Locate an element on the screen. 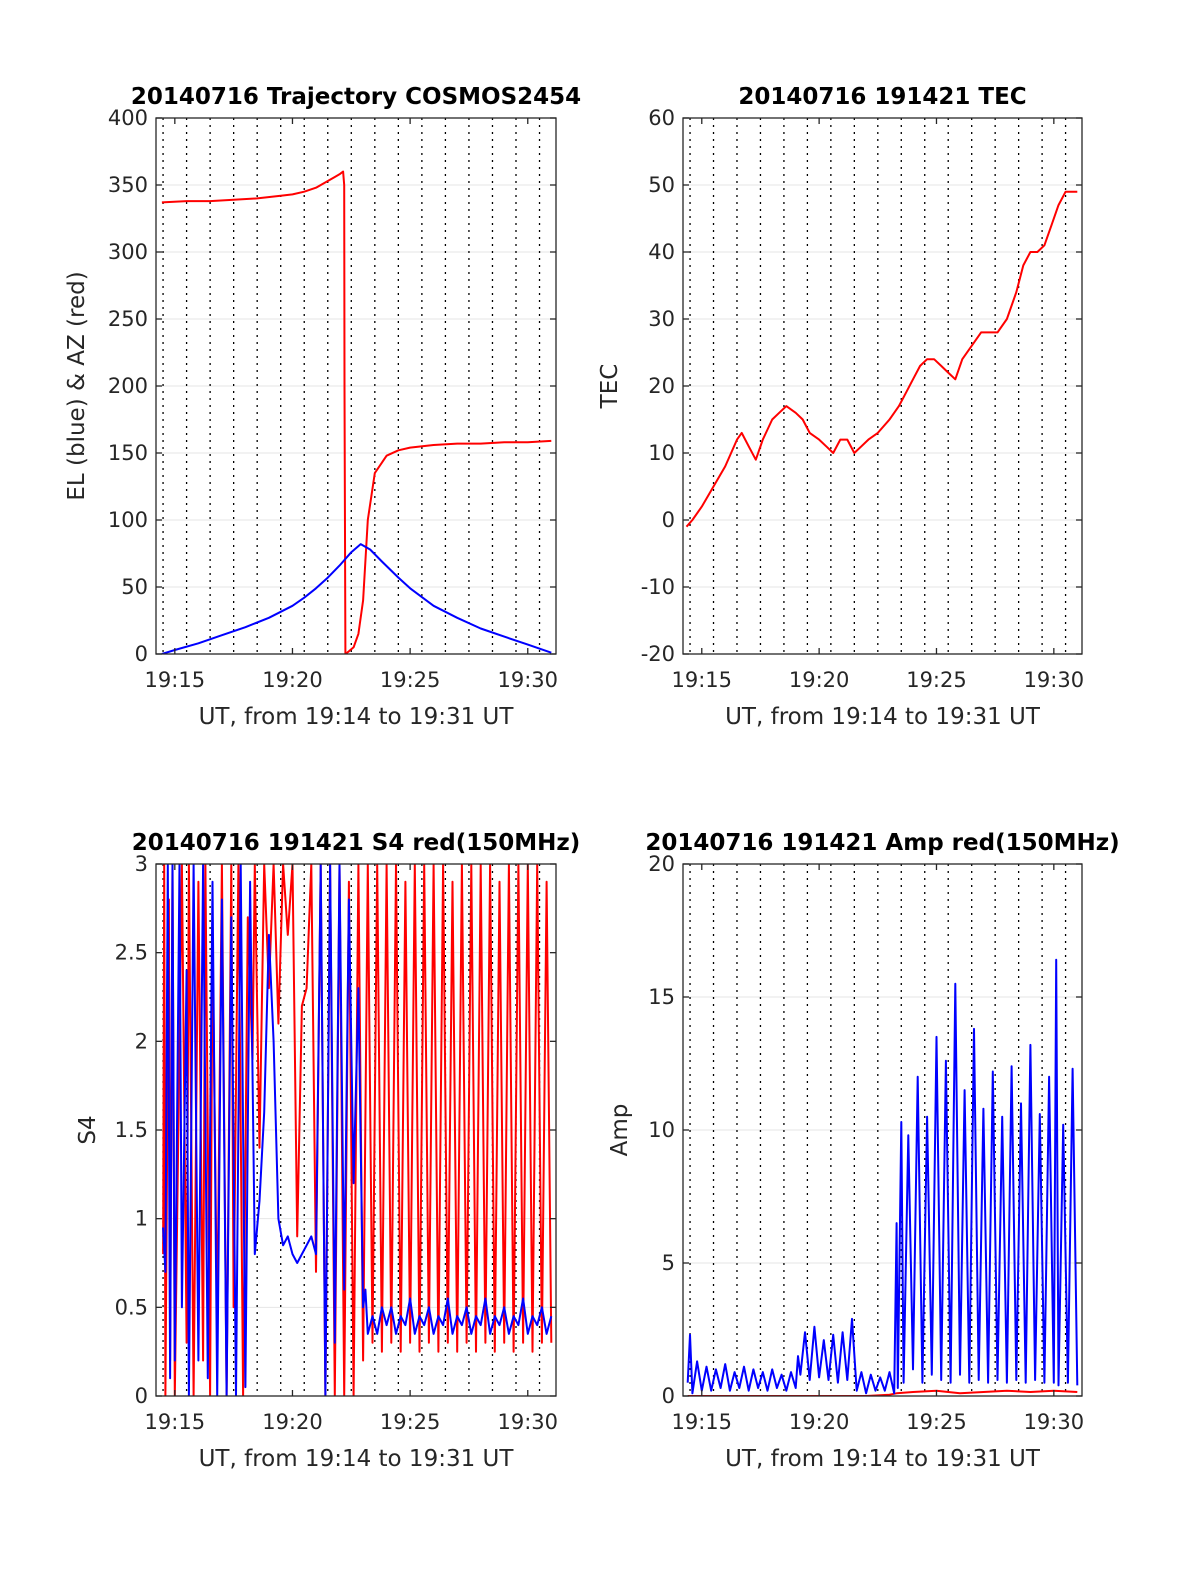  y-tick-label: 100 is located at coordinates (128, 520).